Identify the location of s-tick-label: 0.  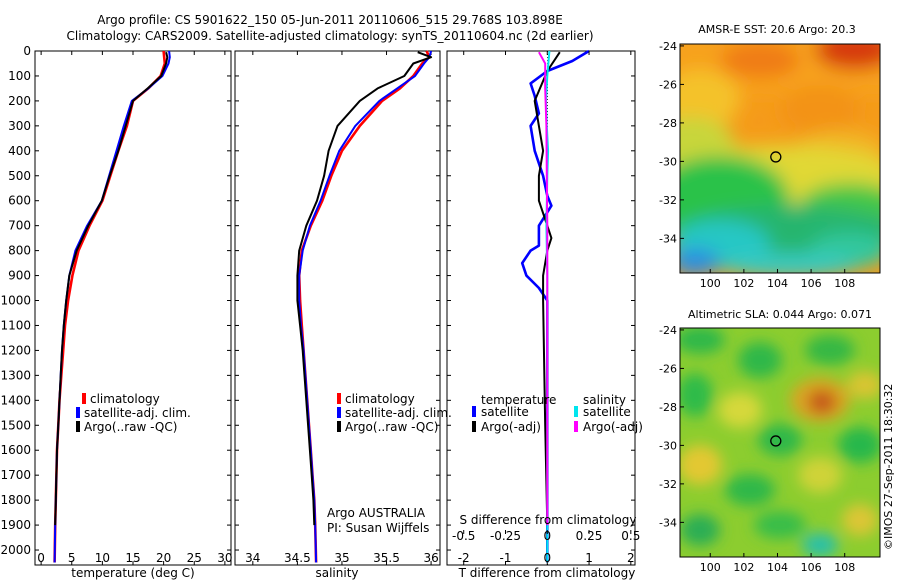
(547, 536).